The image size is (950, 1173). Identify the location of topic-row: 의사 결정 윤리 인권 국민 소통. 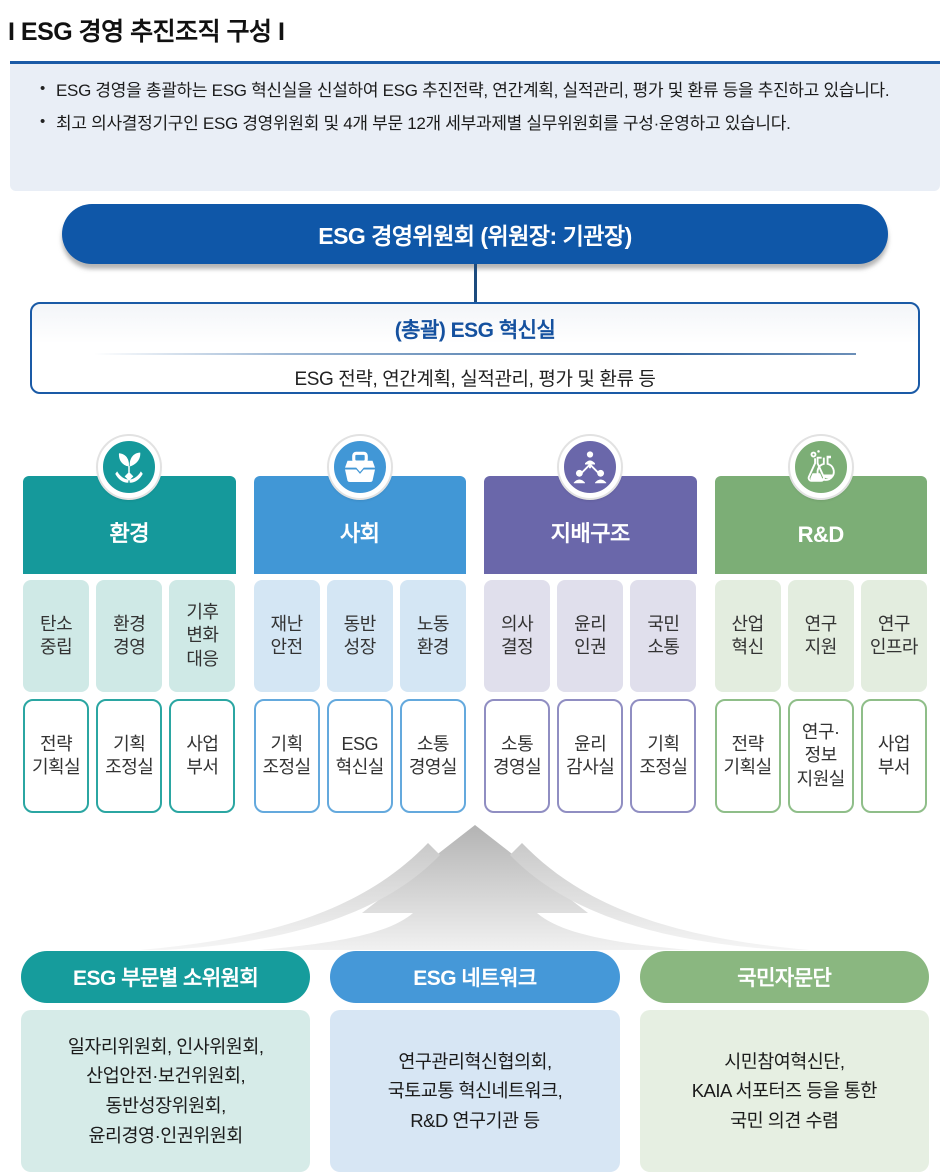
(590, 636).